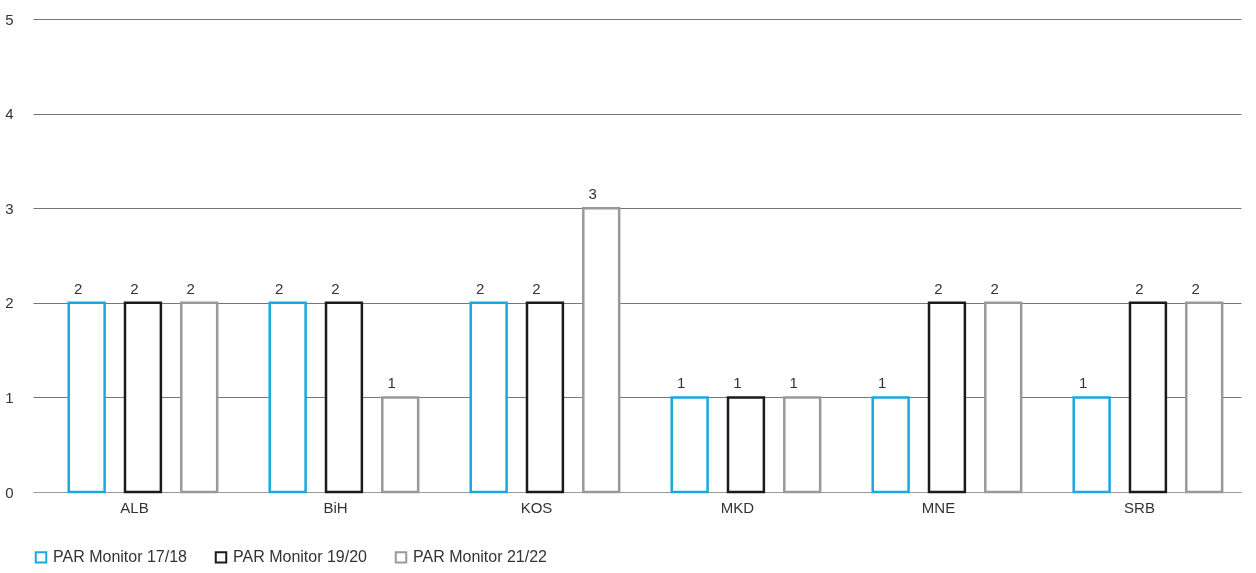 This screenshot has width=1256, height=573. What do you see at coordinates (536, 507) in the screenshot?
I see `x-tick-label: KOS` at bounding box center [536, 507].